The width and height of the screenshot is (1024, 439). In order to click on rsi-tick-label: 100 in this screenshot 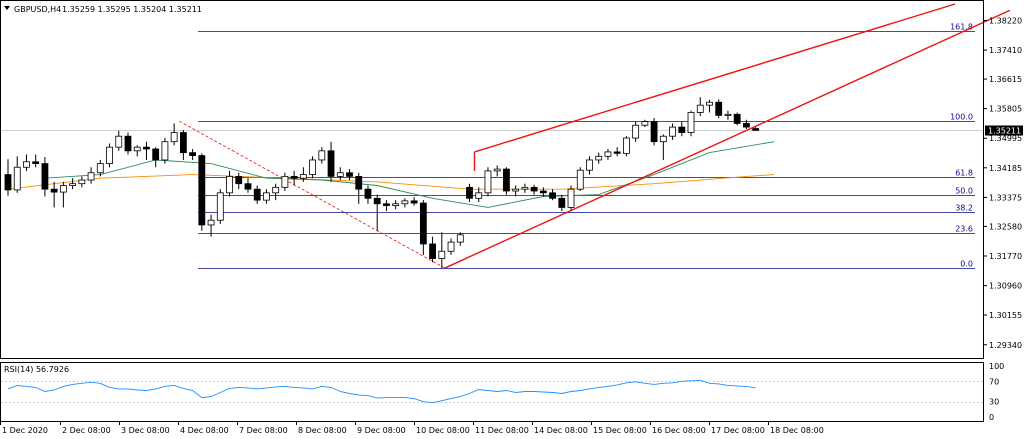, I will do `click(996, 366)`.